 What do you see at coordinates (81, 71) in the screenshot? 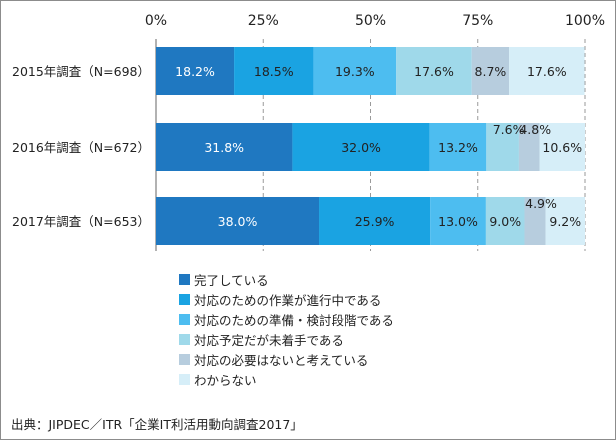
I see `category-label: 2015年調査（N=698）` at bounding box center [81, 71].